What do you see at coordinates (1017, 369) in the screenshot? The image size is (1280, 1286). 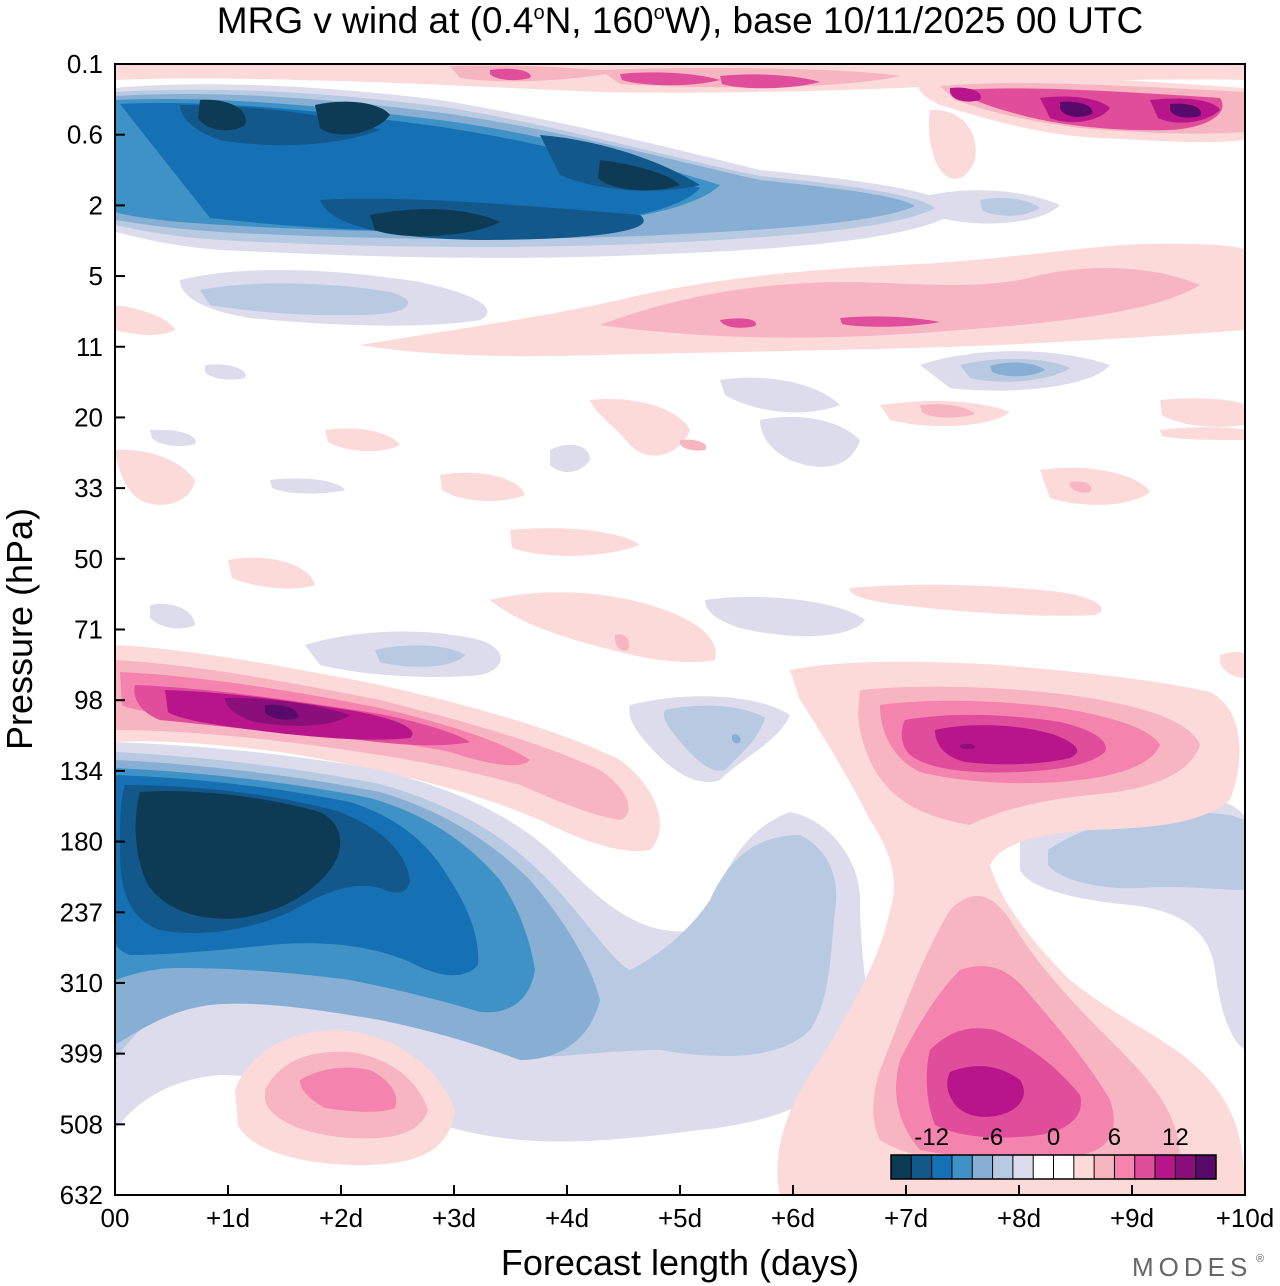 I see `neg-patch-11hpa3` at bounding box center [1017, 369].